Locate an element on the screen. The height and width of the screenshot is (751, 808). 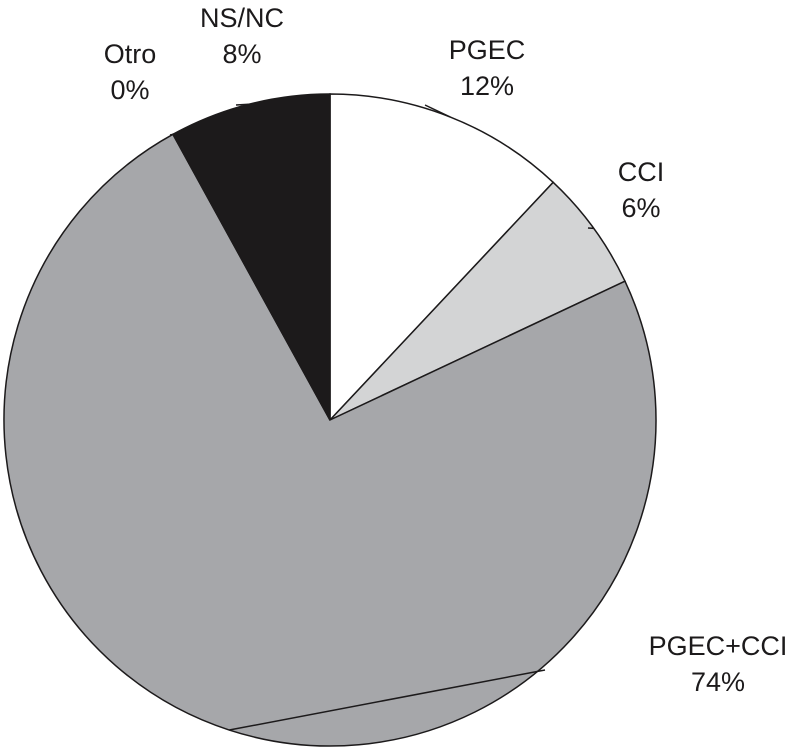
slice-value-label: 8% is located at coordinates (241, 54).